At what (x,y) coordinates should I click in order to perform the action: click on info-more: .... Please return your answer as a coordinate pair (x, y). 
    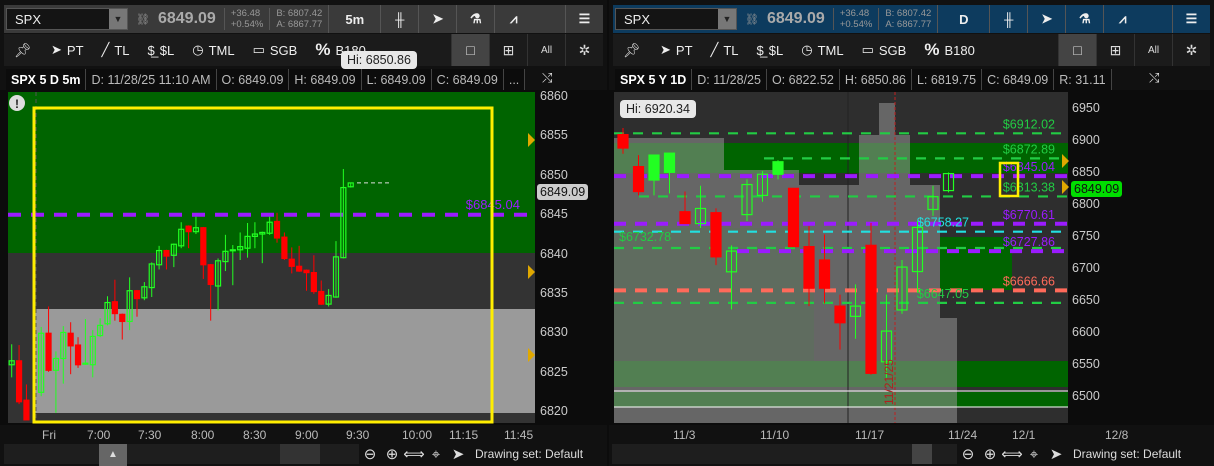
    Looking at the image, I should click on (515, 80).